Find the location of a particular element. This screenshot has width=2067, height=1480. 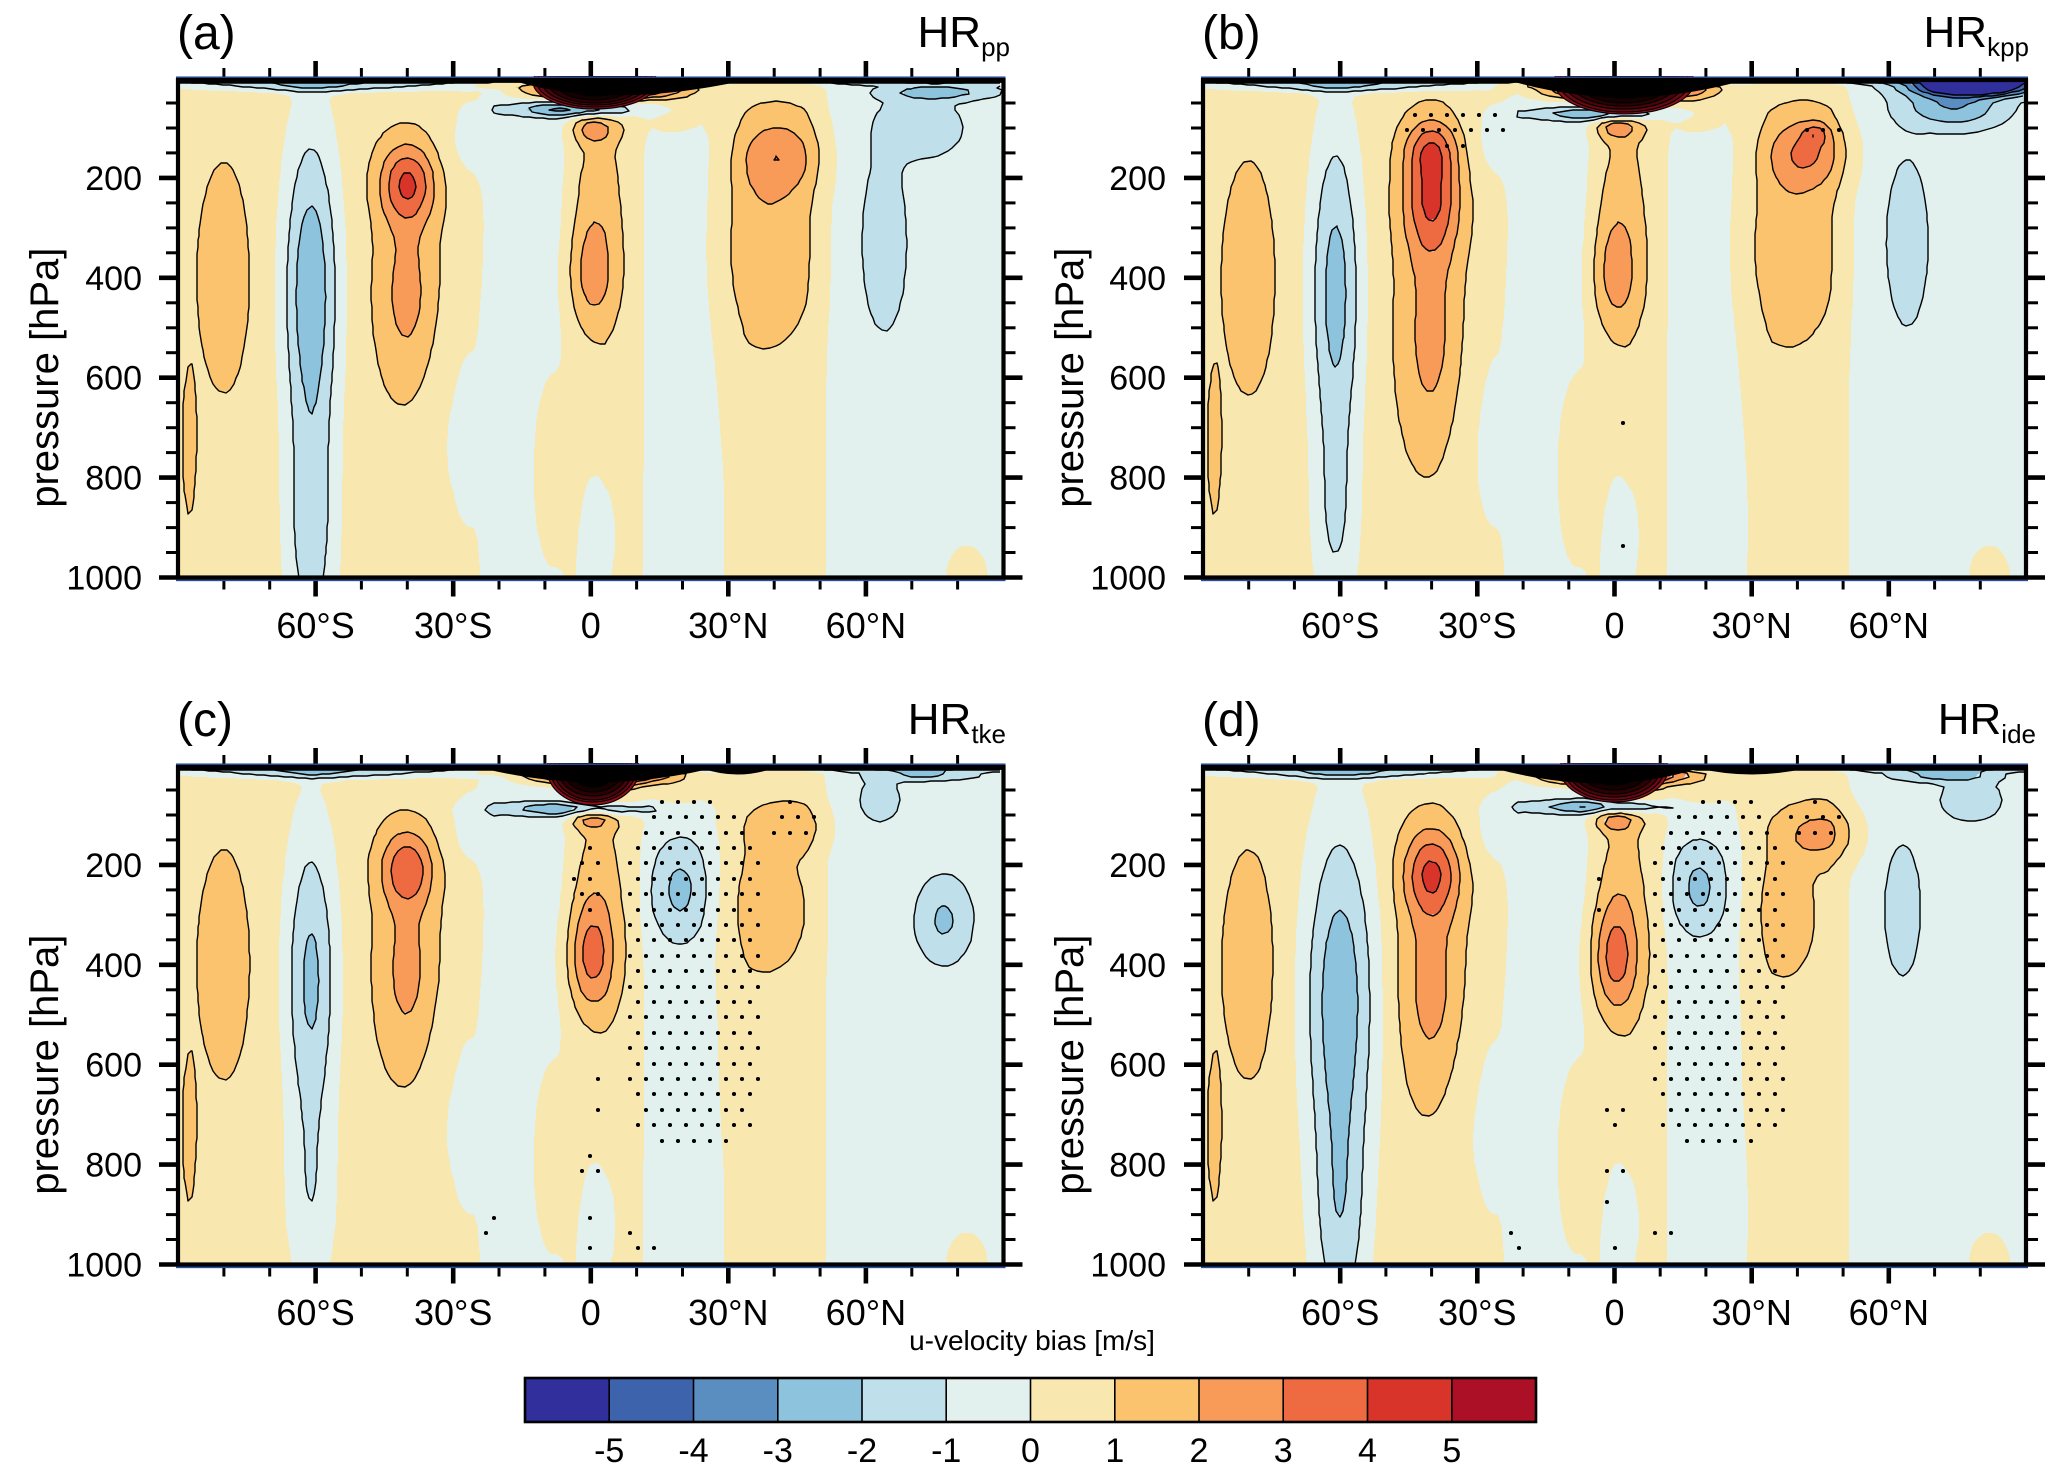

svg-text: 5 is located at coordinates (1451, 1451).